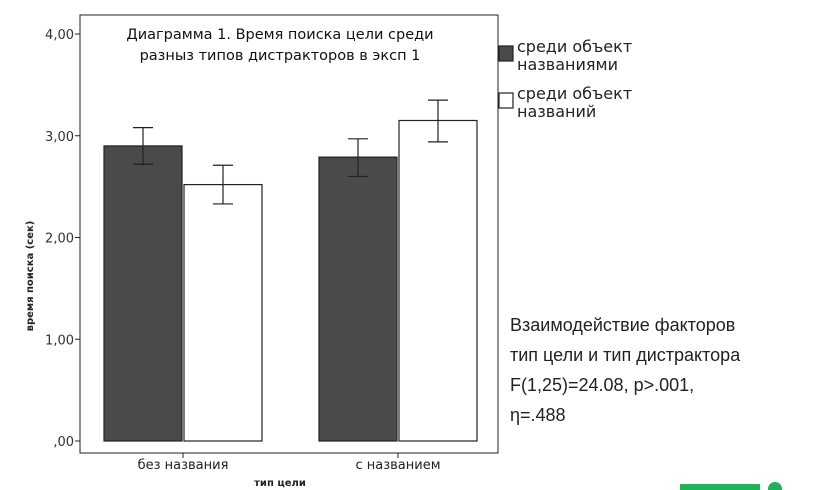 The height and width of the screenshot is (490, 826). I want to click on legend-label: названий, so click(556, 111).